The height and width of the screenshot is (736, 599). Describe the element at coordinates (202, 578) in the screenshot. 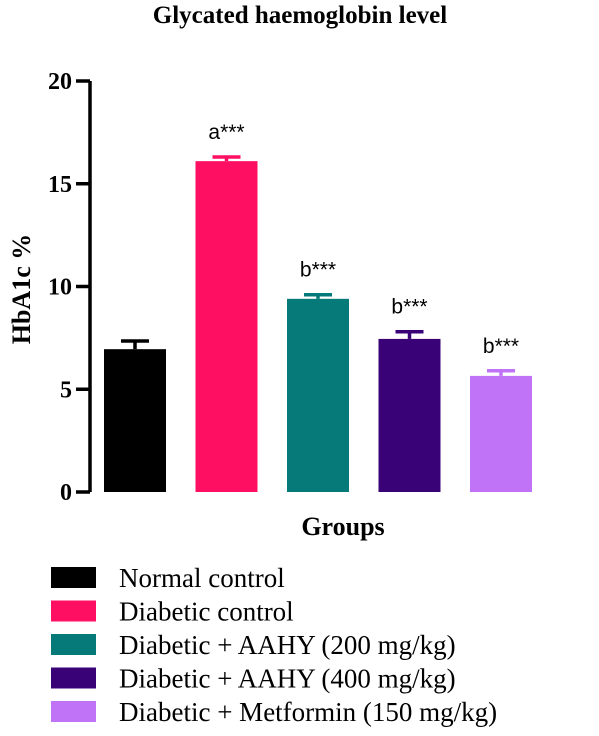

I see `legend-item-label: Normal control` at that location.